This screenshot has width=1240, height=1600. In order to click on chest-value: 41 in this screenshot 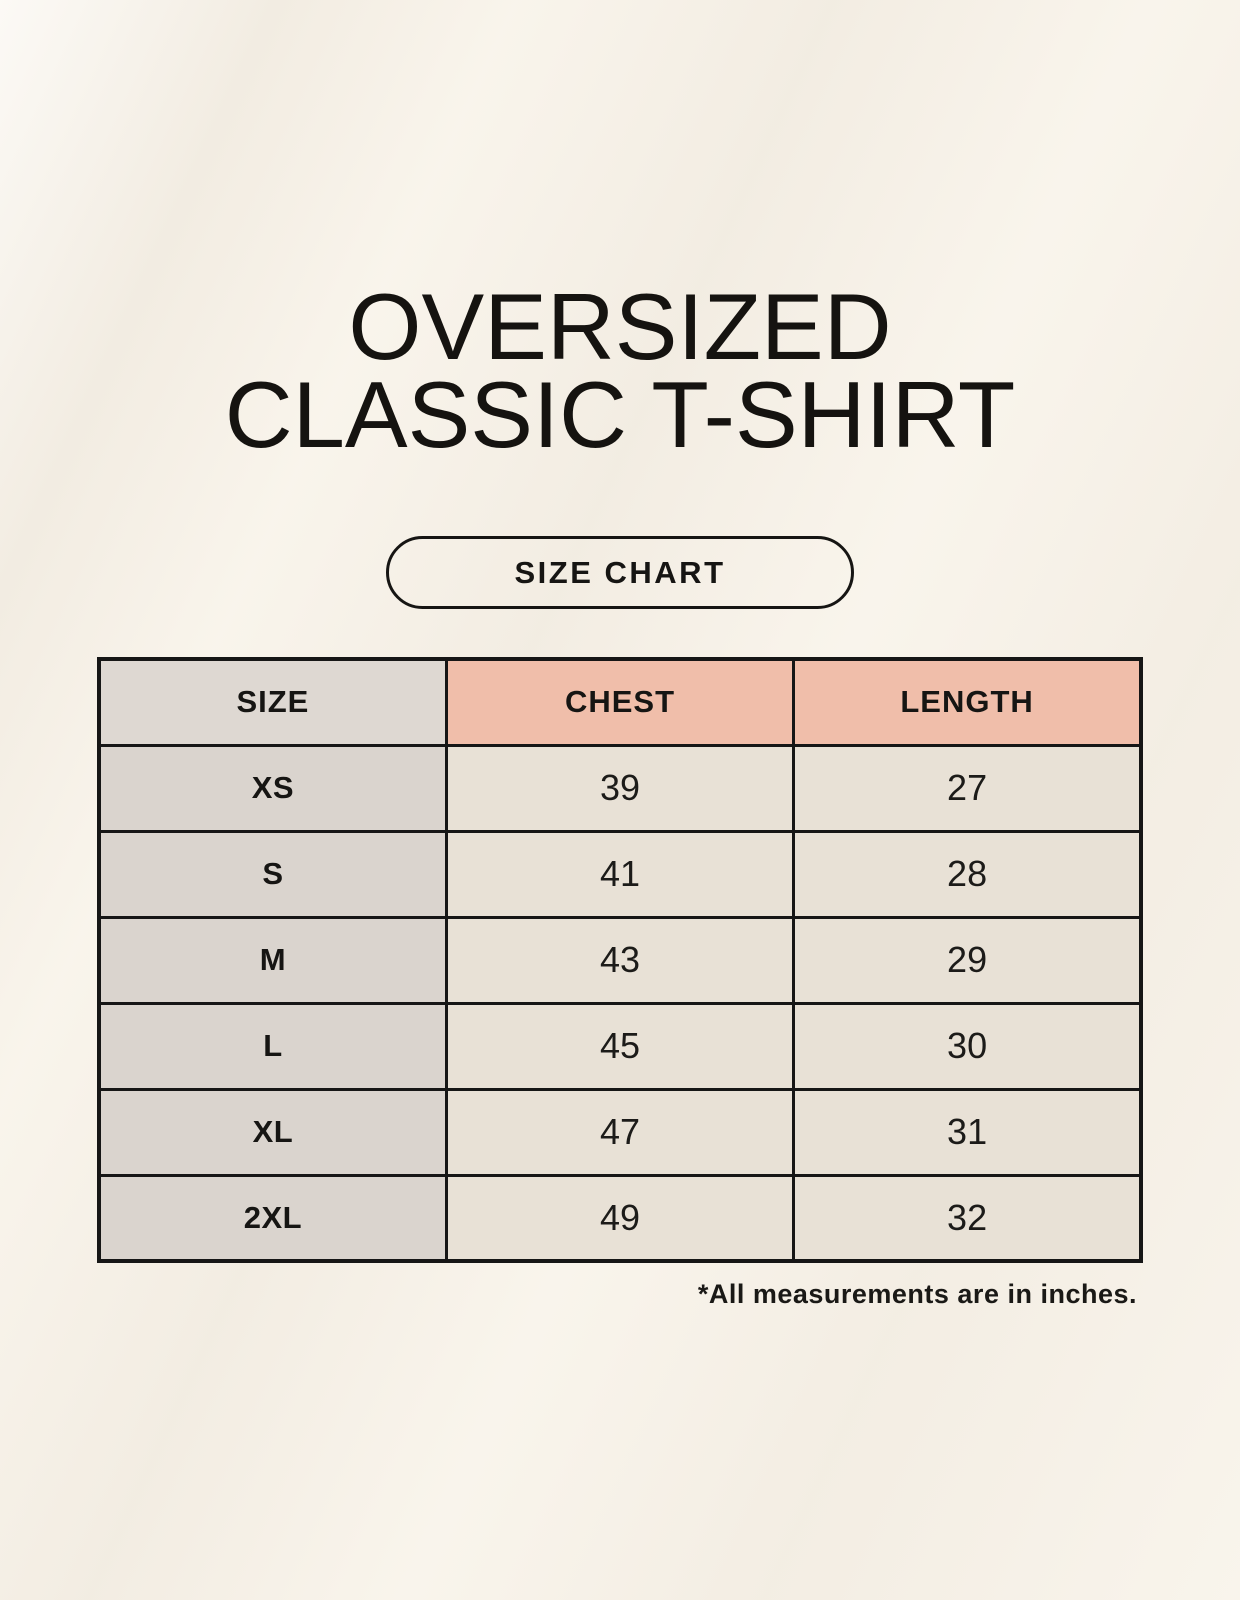, I will do `click(620, 874)`.